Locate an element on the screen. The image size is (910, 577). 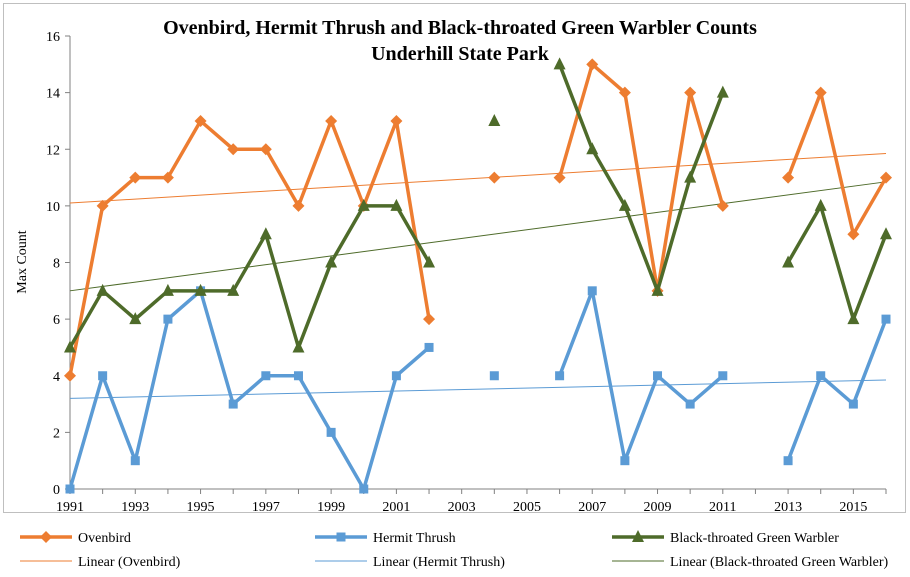
y-tick-label: 10 is located at coordinates (53, 207).